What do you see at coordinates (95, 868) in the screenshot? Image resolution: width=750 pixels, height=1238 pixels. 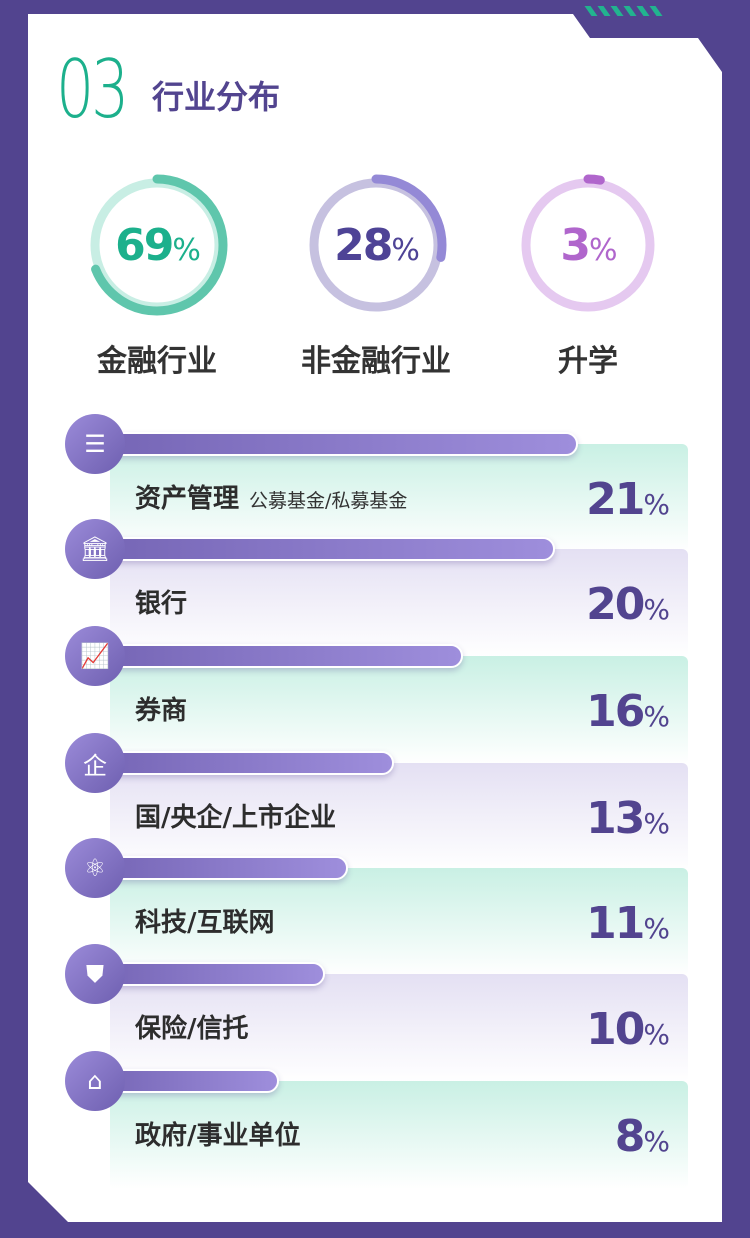 I see `atom-icon: ⚛` at bounding box center [95, 868].